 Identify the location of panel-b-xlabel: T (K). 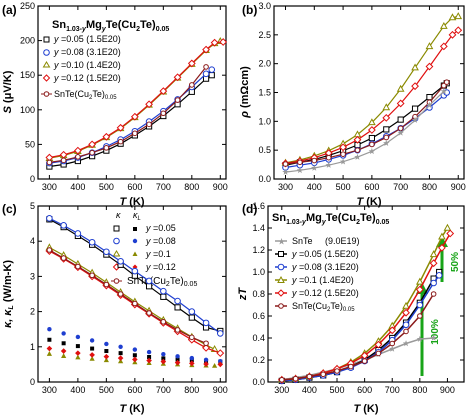
(368, 202).